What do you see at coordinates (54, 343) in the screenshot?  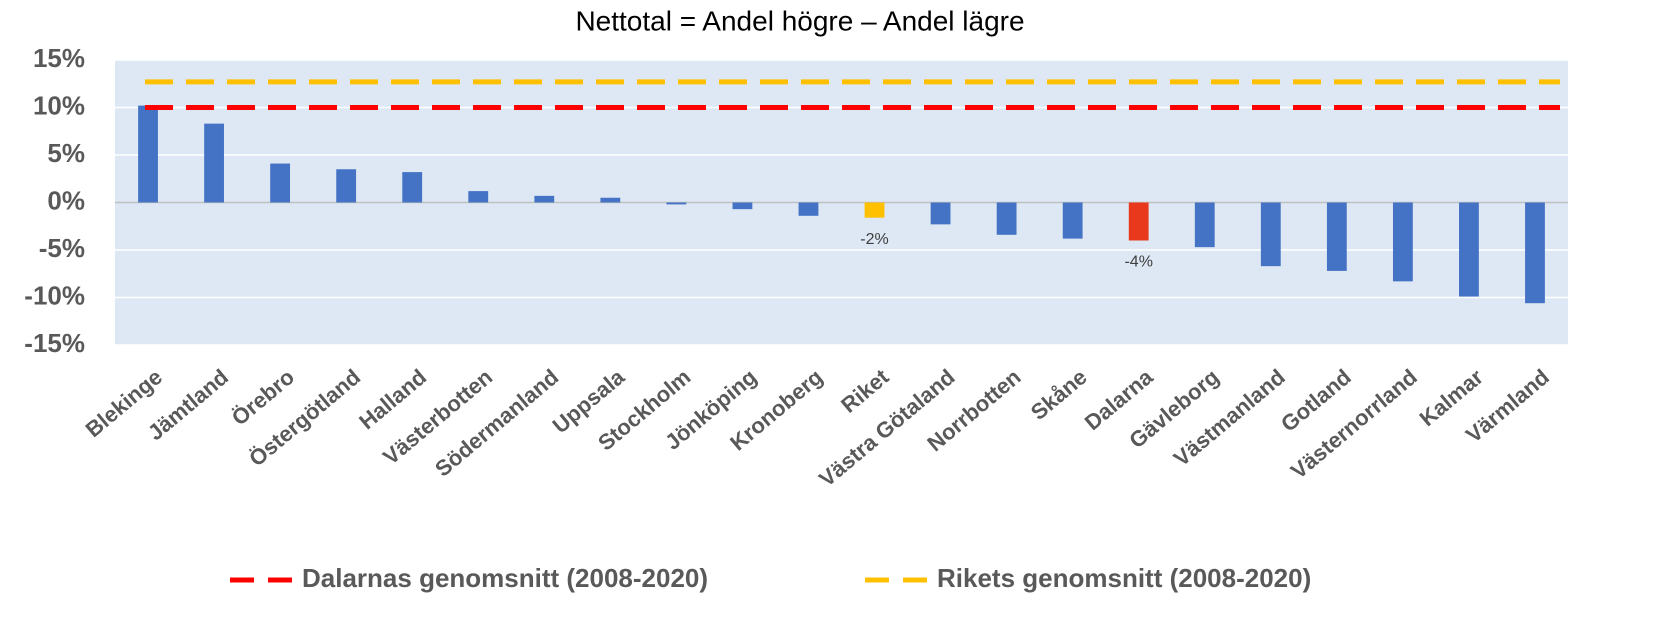 I see `y-tick-label: -15%` at bounding box center [54, 343].